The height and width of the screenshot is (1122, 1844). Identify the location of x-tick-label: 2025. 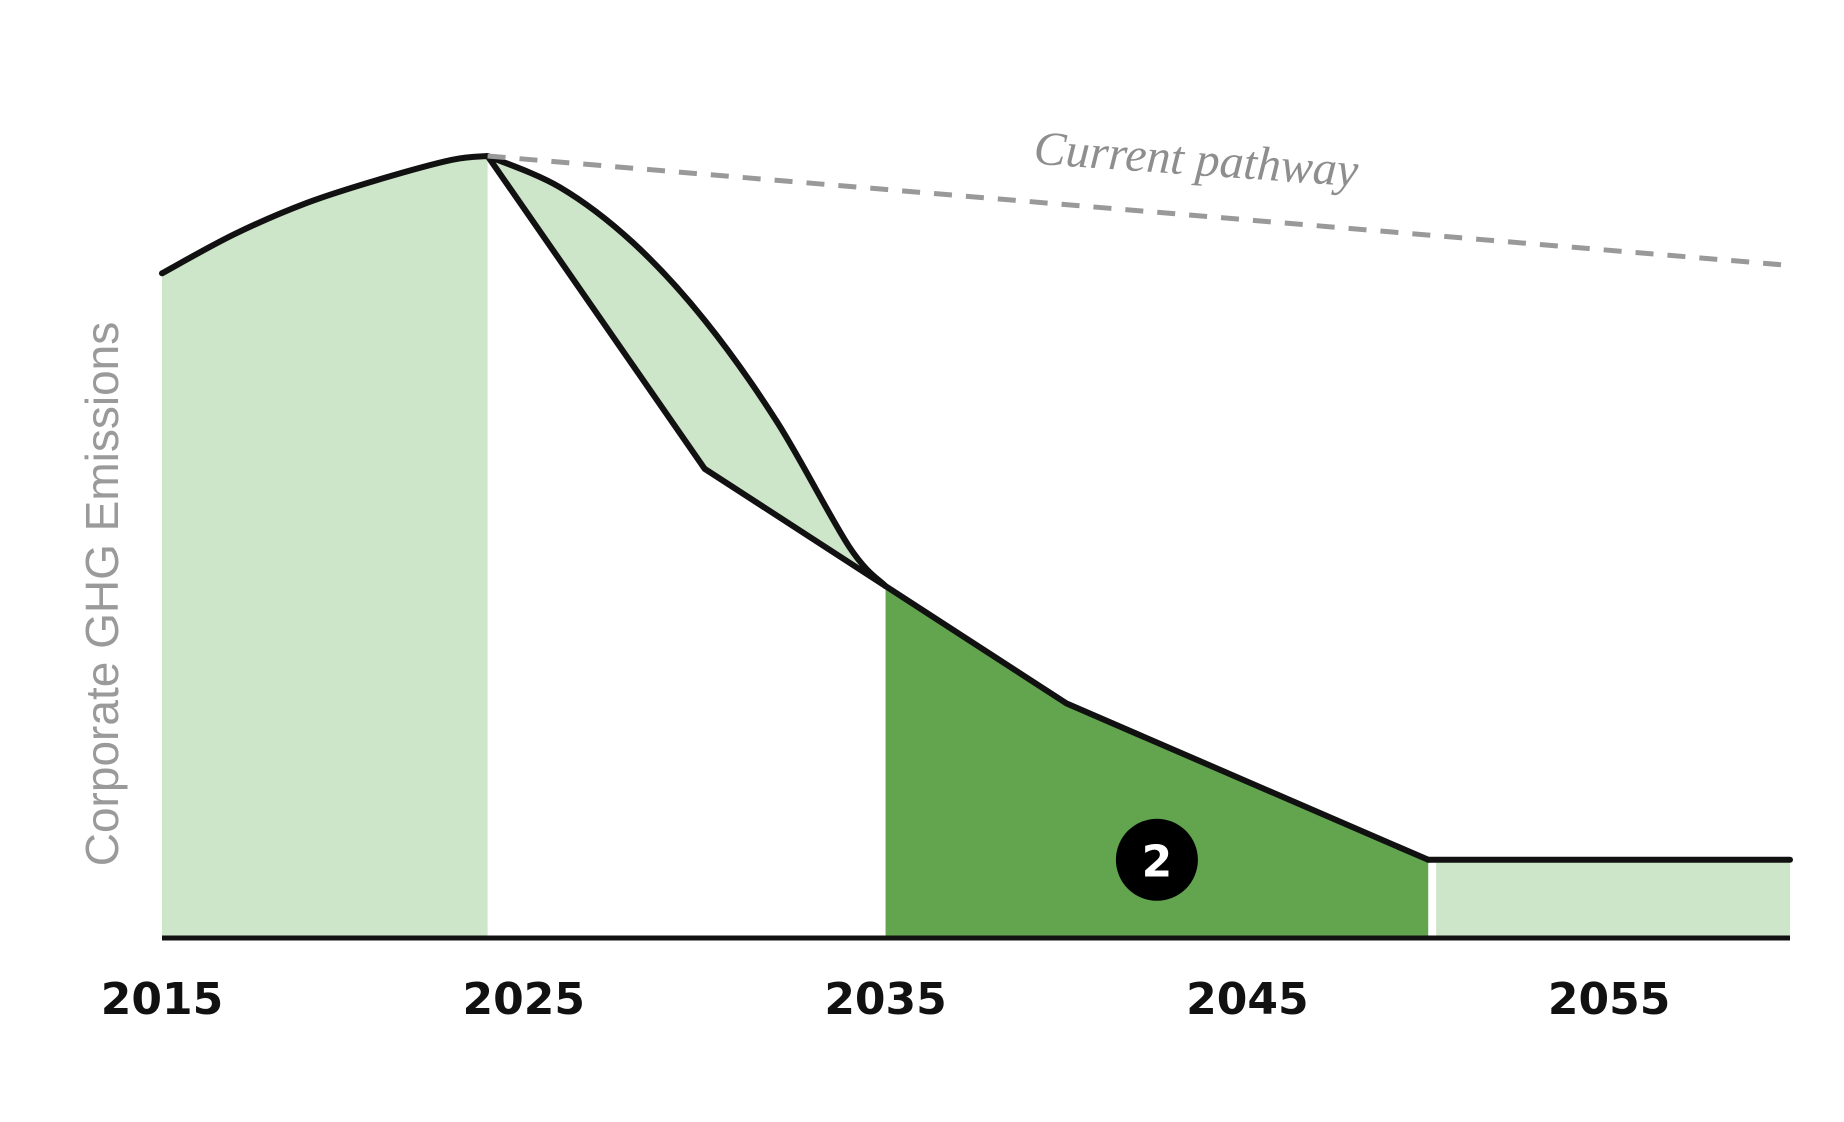
(524, 999).